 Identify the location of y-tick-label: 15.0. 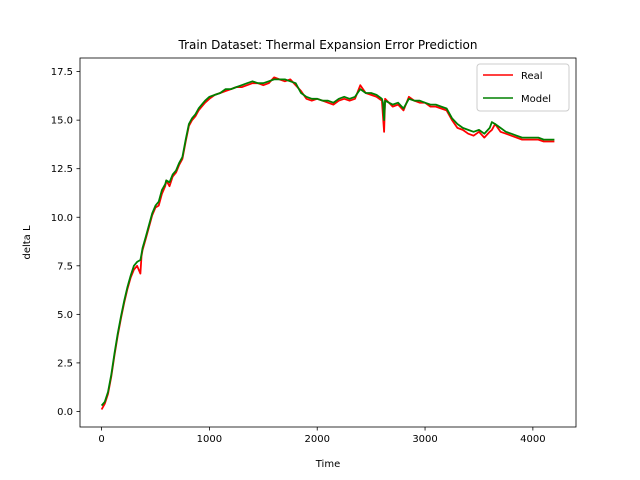
(62, 121).